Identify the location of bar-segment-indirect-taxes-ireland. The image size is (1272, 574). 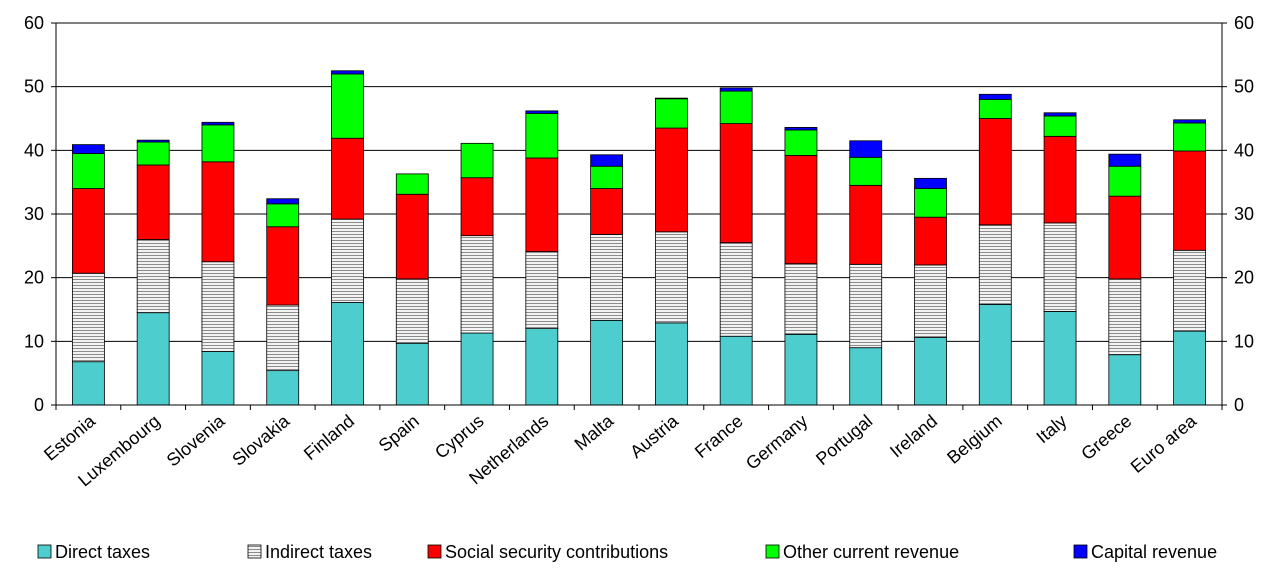
(930, 301).